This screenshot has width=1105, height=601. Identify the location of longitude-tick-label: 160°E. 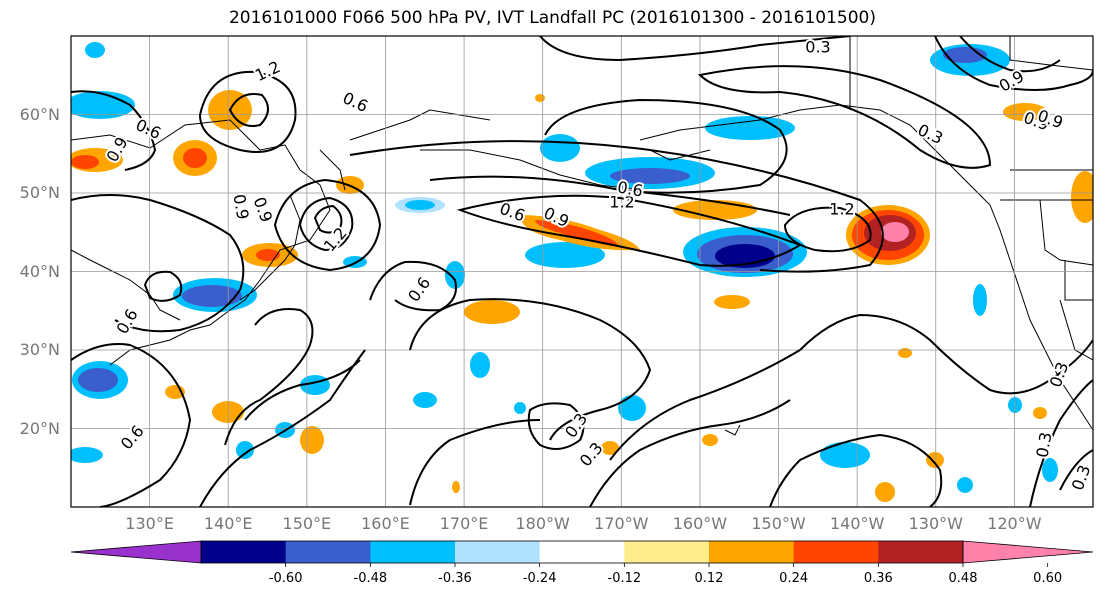
(385, 523).